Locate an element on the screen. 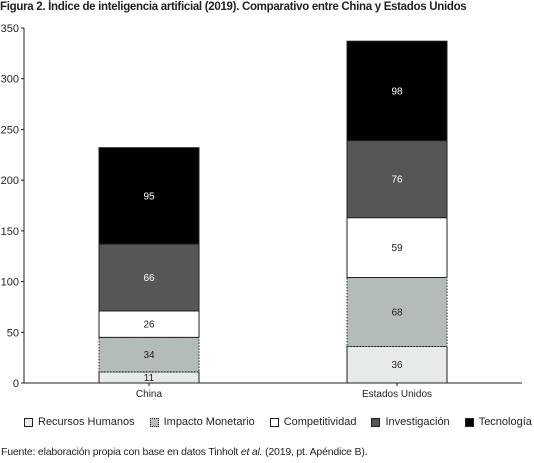 The image size is (534, 463). data-label: 26 is located at coordinates (149, 325).